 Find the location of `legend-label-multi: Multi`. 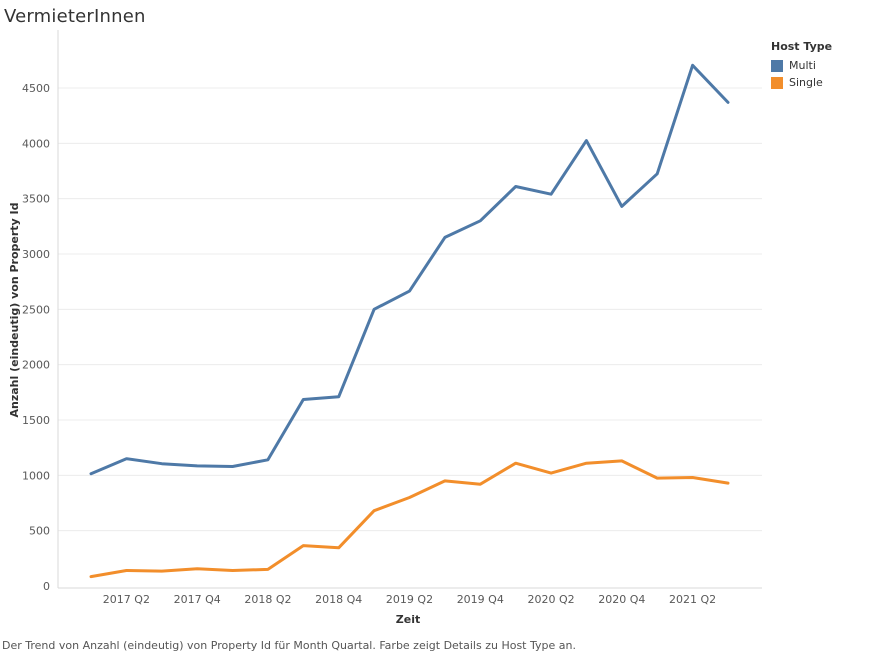

legend-label-multi: Multi is located at coordinates (802, 65).